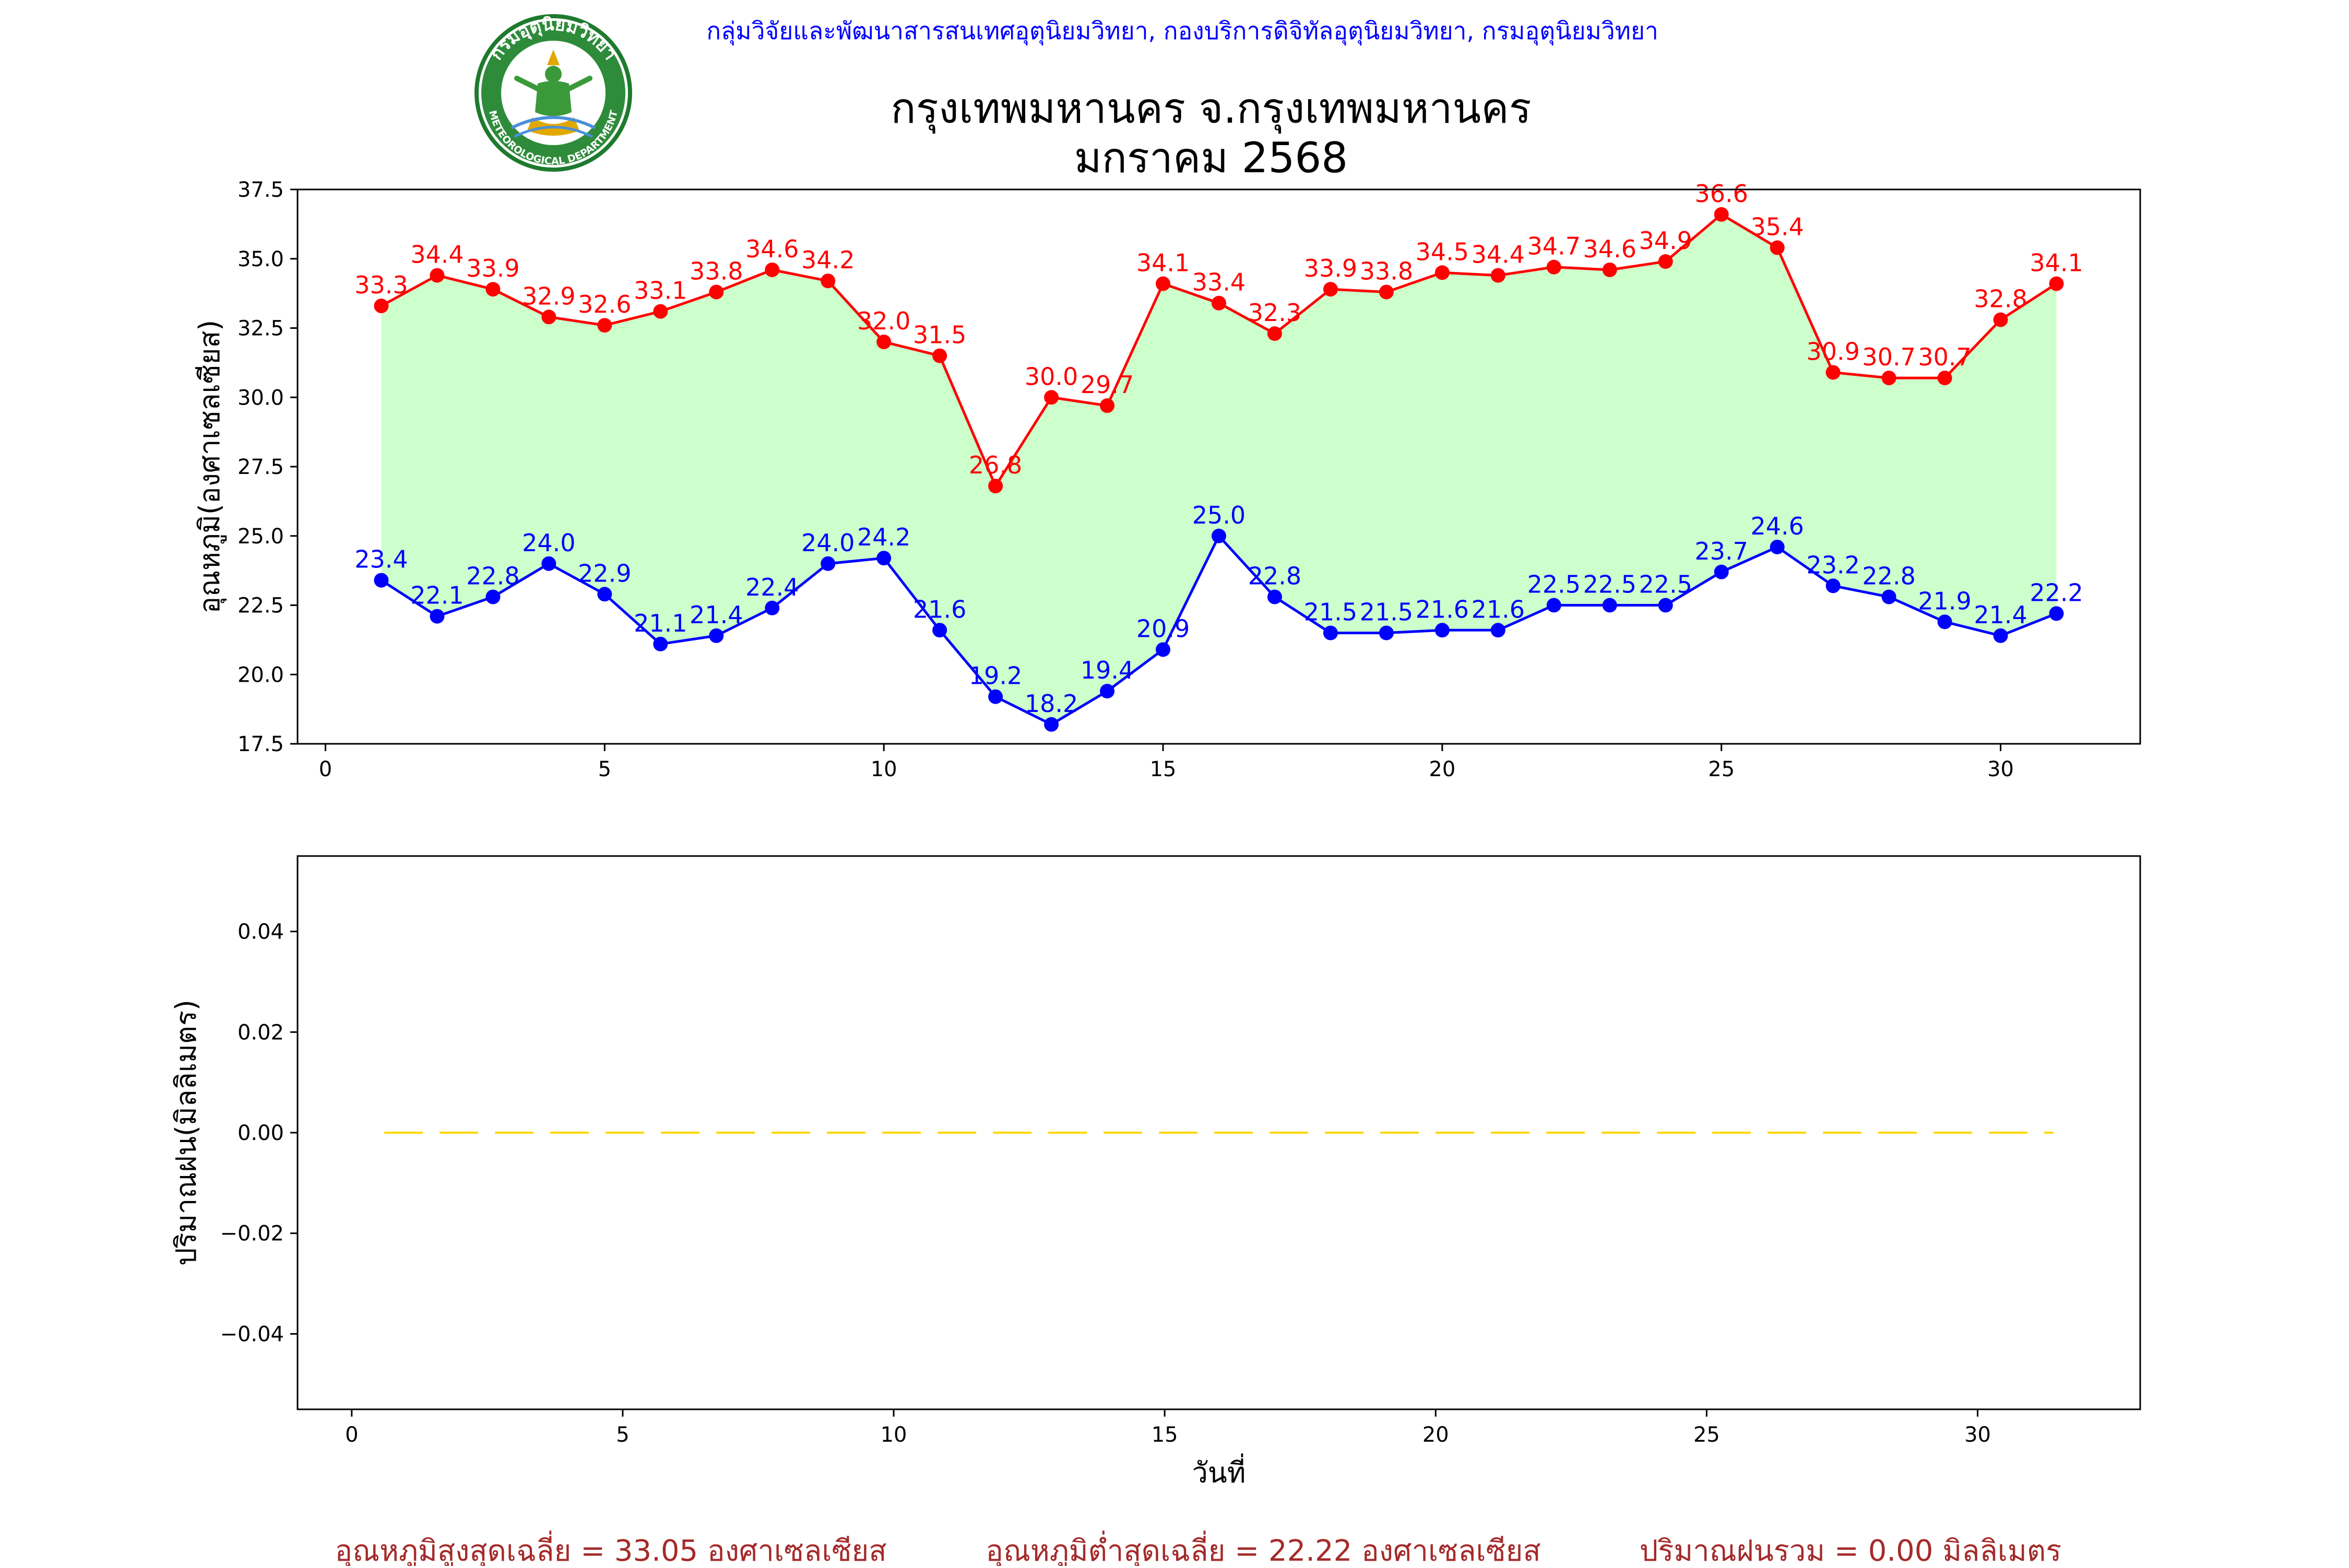 This screenshot has height=1568, width=2349. What do you see at coordinates (995, 676) in the screenshot?
I see `min-temp-label-12: 19.2` at bounding box center [995, 676].